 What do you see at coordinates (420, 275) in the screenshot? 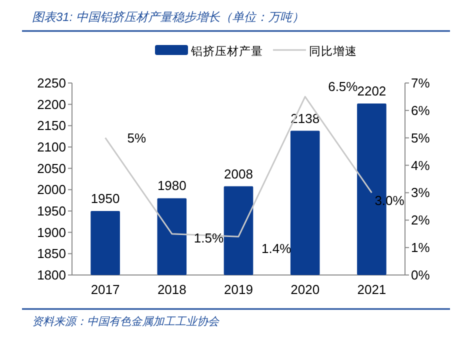
I see `y2-tick-label: 0%` at bounding box center [420, 275].